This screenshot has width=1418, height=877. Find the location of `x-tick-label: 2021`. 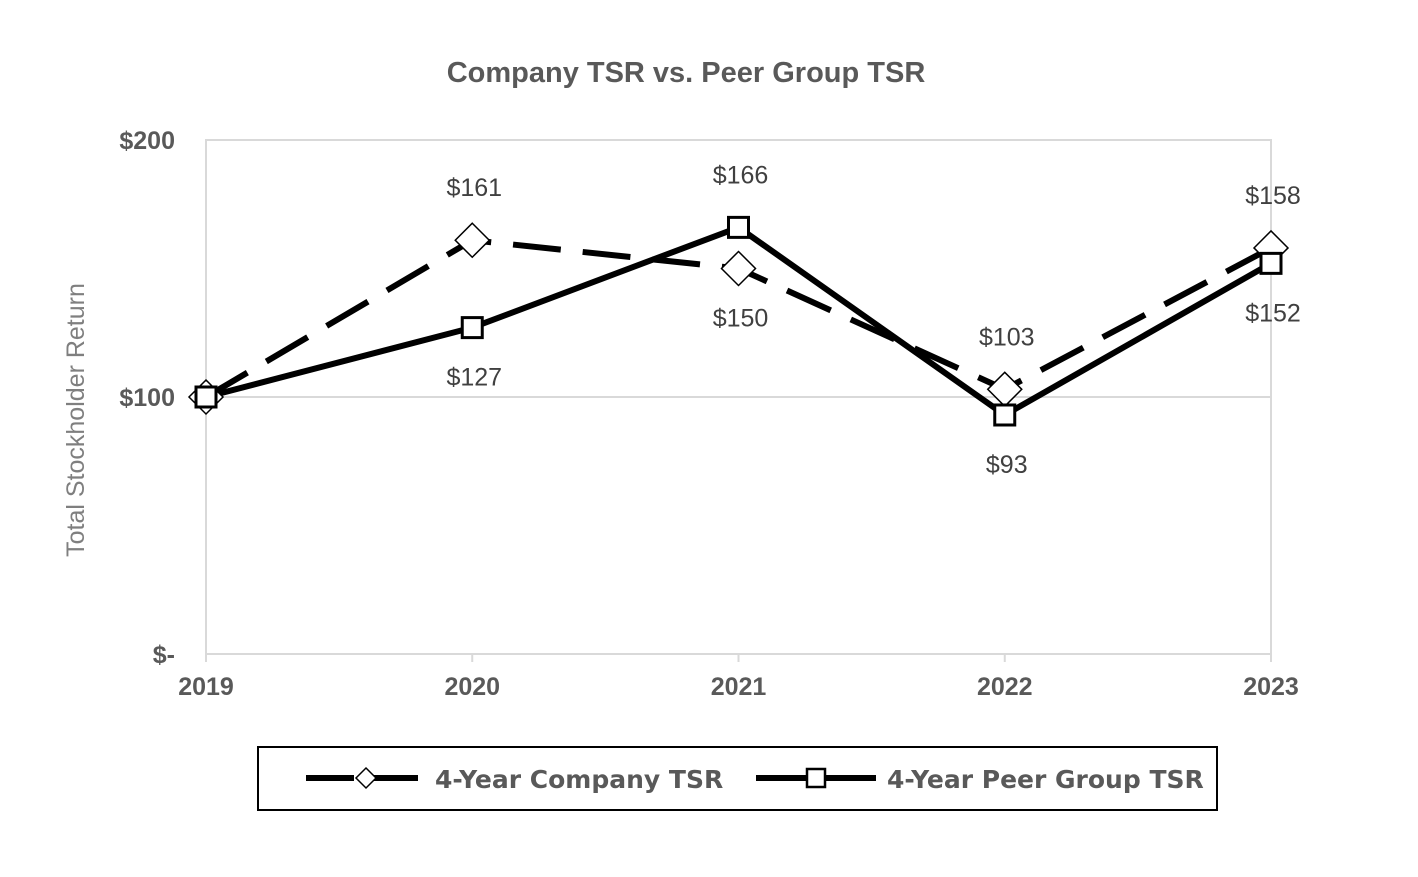

x-tick-label: 2021 is located at coordinates (739, 687).